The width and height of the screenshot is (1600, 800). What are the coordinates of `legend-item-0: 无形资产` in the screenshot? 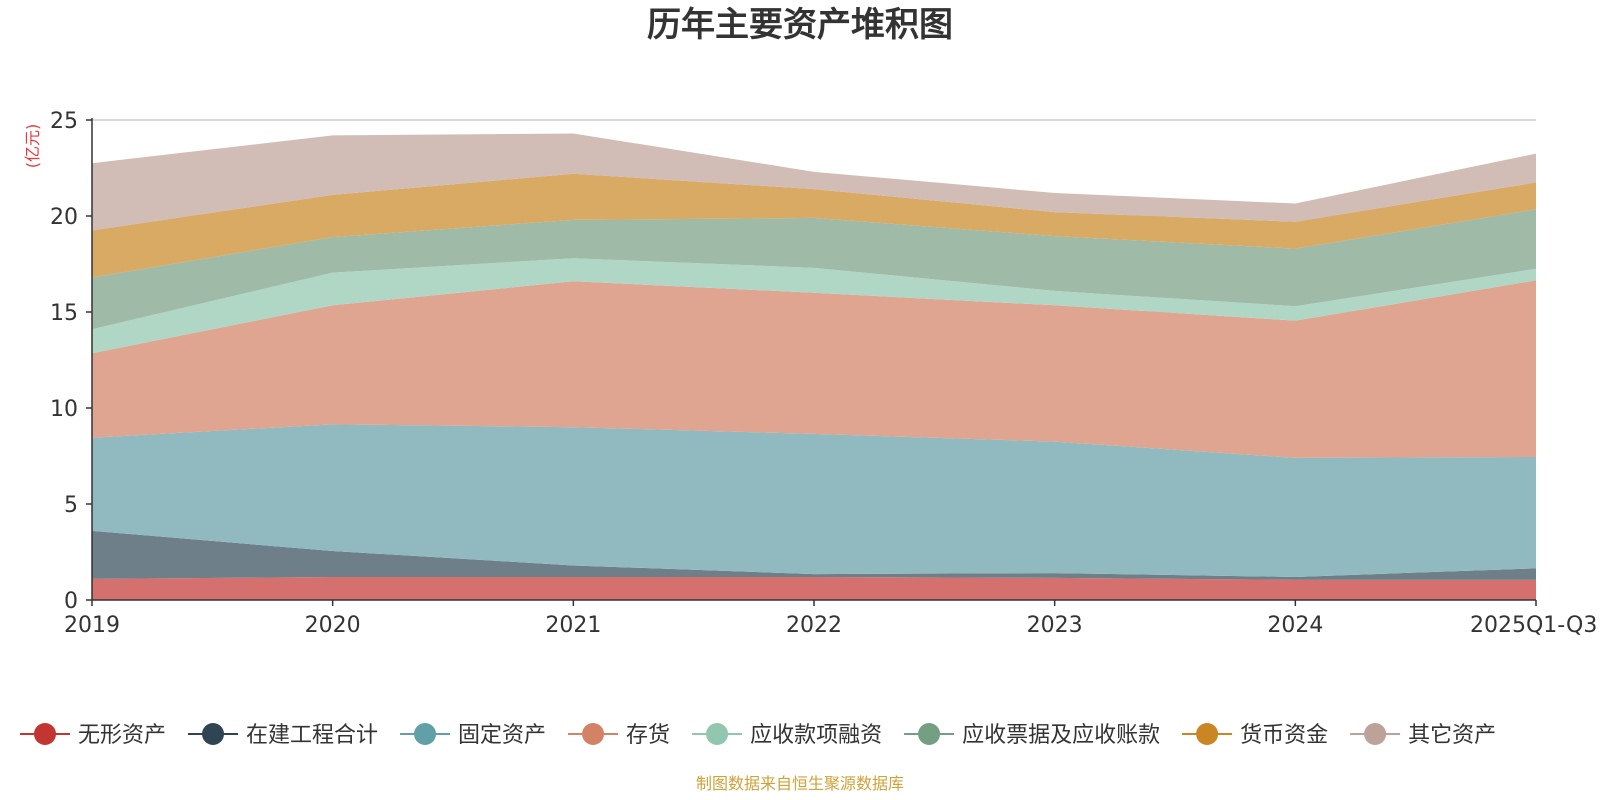 It's located at (93, 735).